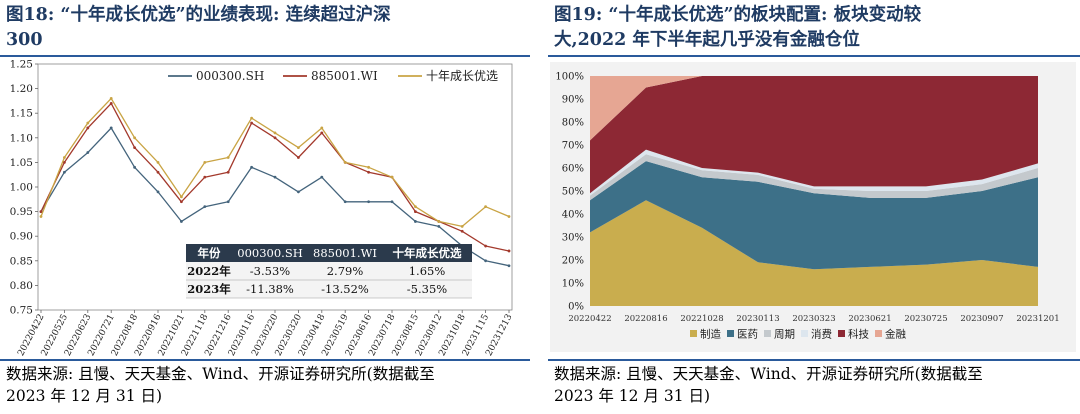 The image size is (1080, 414). What do you see at coordinates (21, 237) in the screenshot?
I see `y-tick-label: 0.90` at bounding box center [21, 237].